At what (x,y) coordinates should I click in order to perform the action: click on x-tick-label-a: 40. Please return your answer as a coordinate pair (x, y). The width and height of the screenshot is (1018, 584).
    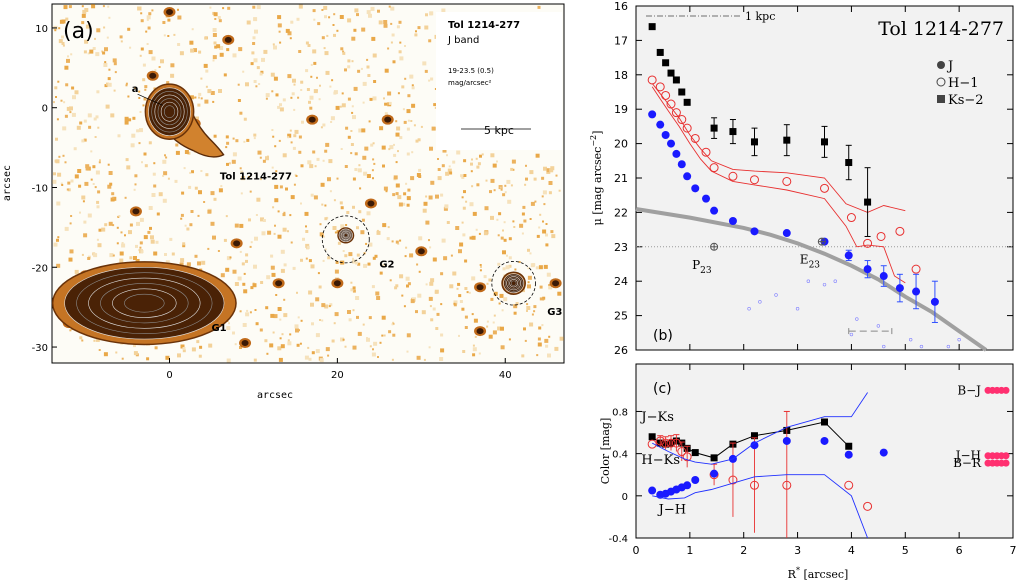
    Looking at the image, I should click on (505, 375).